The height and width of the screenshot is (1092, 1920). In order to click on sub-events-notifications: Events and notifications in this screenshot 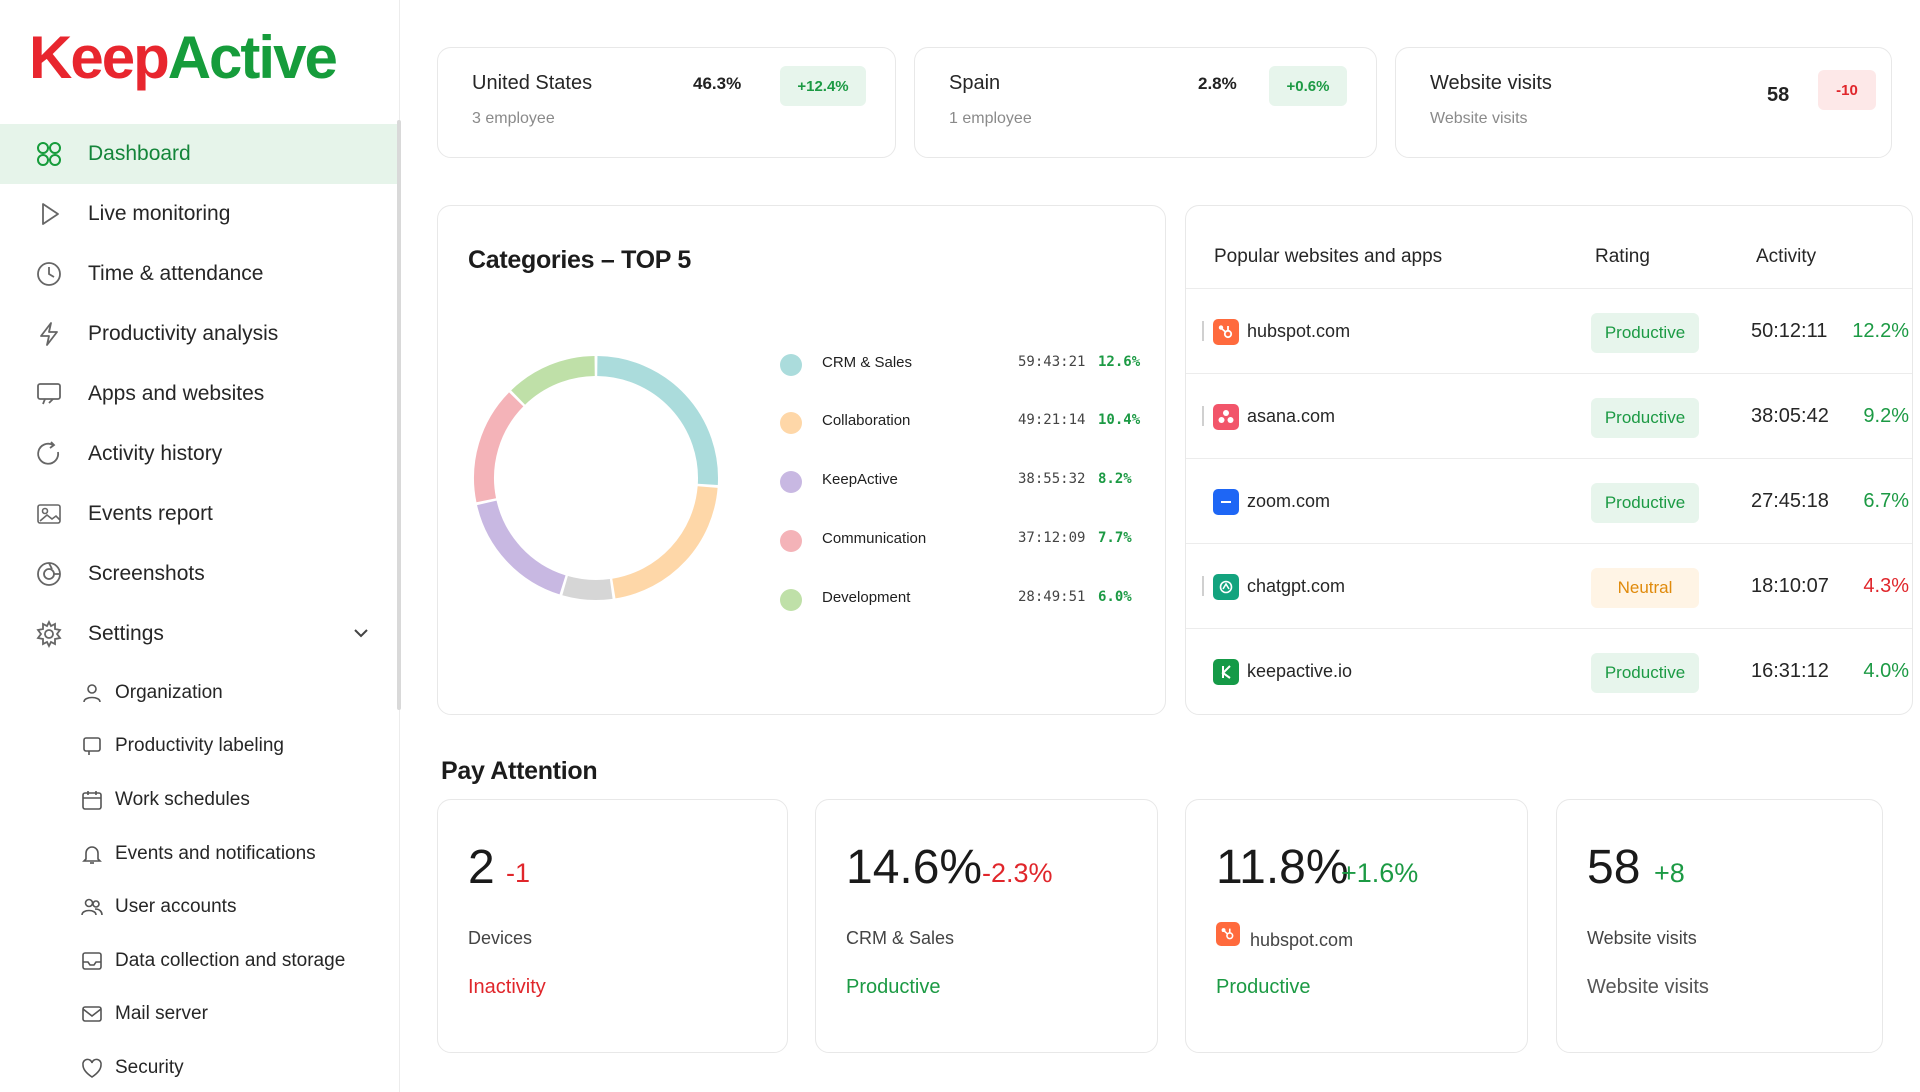, I will do `click(200, 854)`.